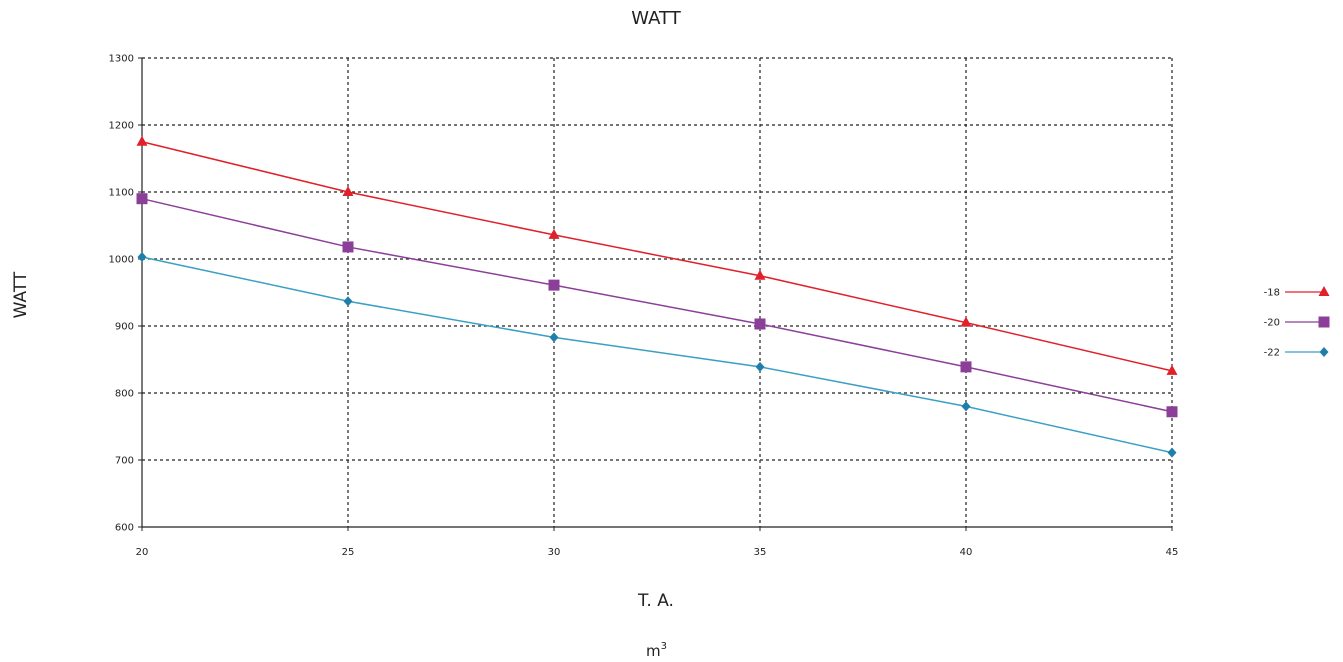  What do you see at coordinates (348, 552) in the screenshot?
I see `x-tick-label: 25` at bounding box center [348, 552].